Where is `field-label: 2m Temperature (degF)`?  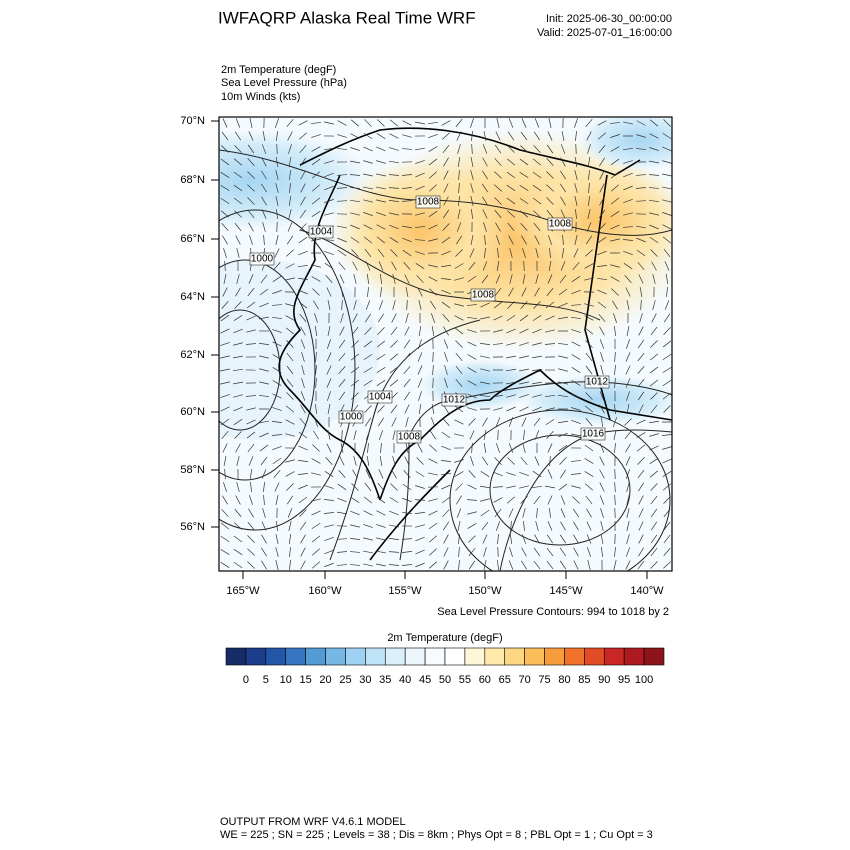
field-label: 2m Temperature (degF) is located at coordinates (278, 70).